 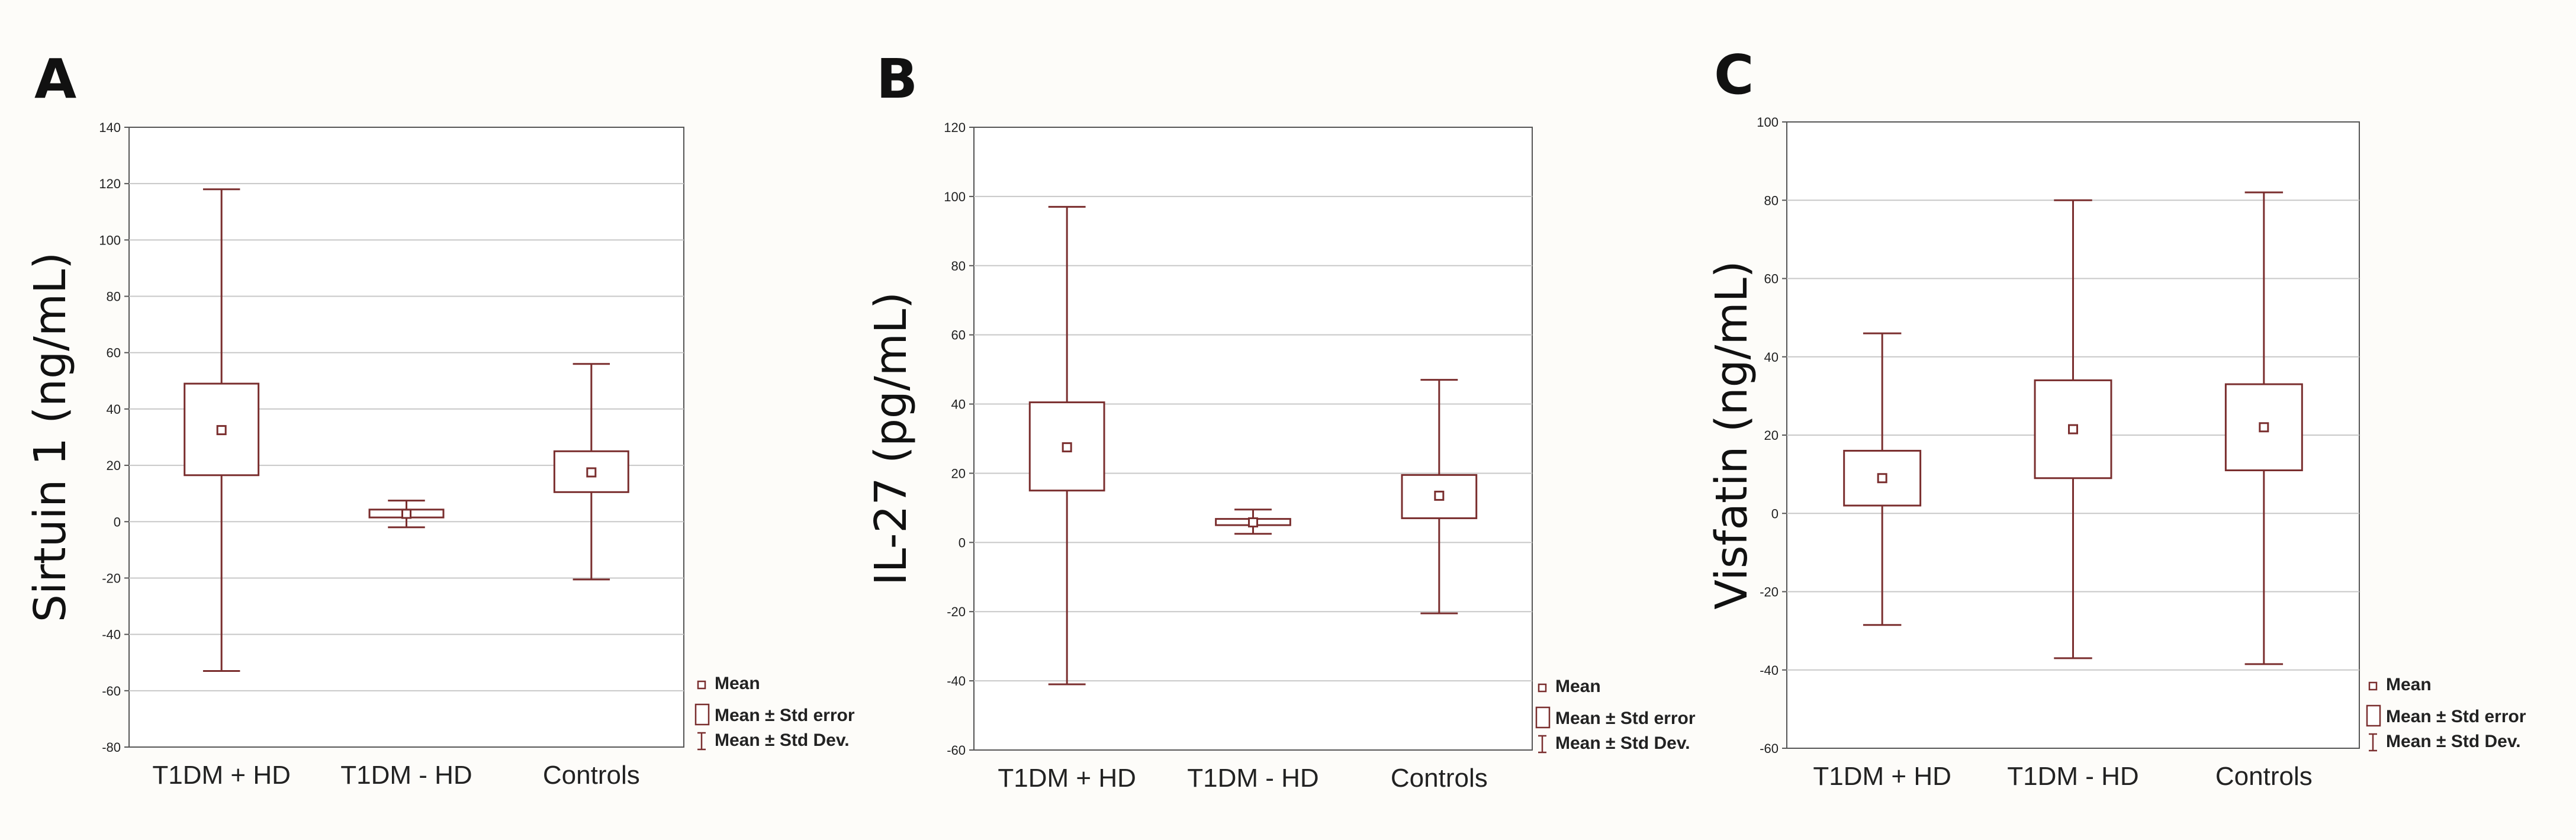 I want to click on y-axis-label: Sirtuin 1 (ng/mL), so click(x=50, y=437).